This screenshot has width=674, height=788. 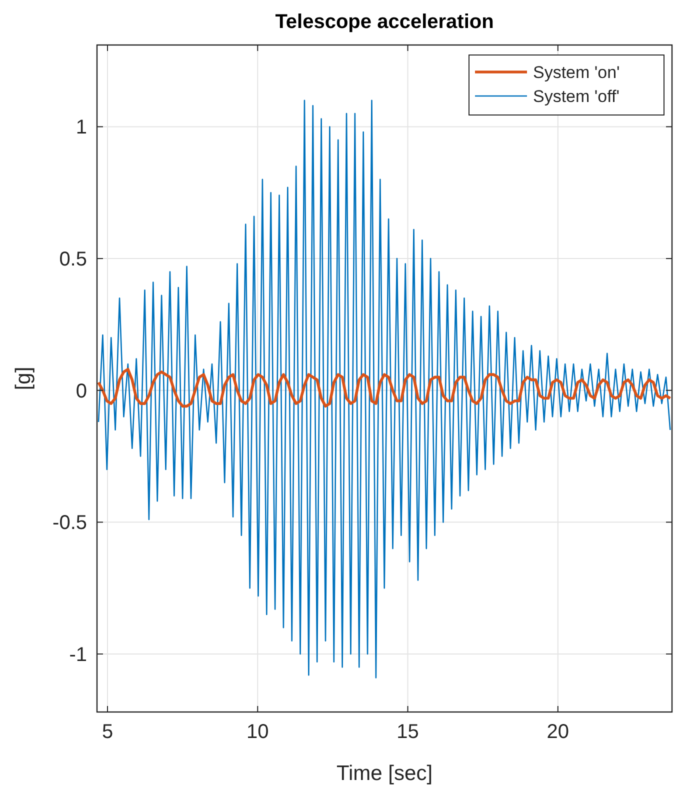 I want to click on legend-label: System 'on', so click(x=576, y=72).